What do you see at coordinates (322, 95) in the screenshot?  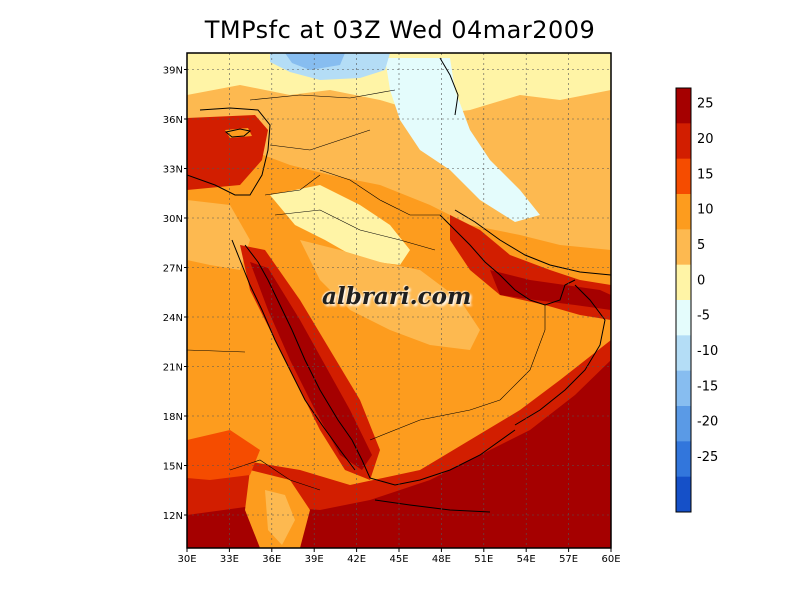 I see `border-turkey` at bounding box center [322, 95].